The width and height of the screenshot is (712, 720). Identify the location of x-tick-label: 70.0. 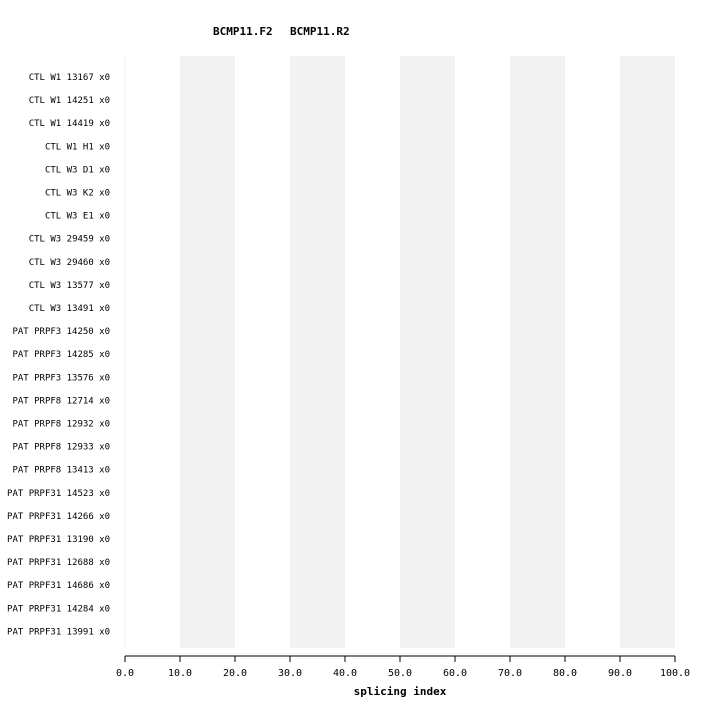
(510, 673).